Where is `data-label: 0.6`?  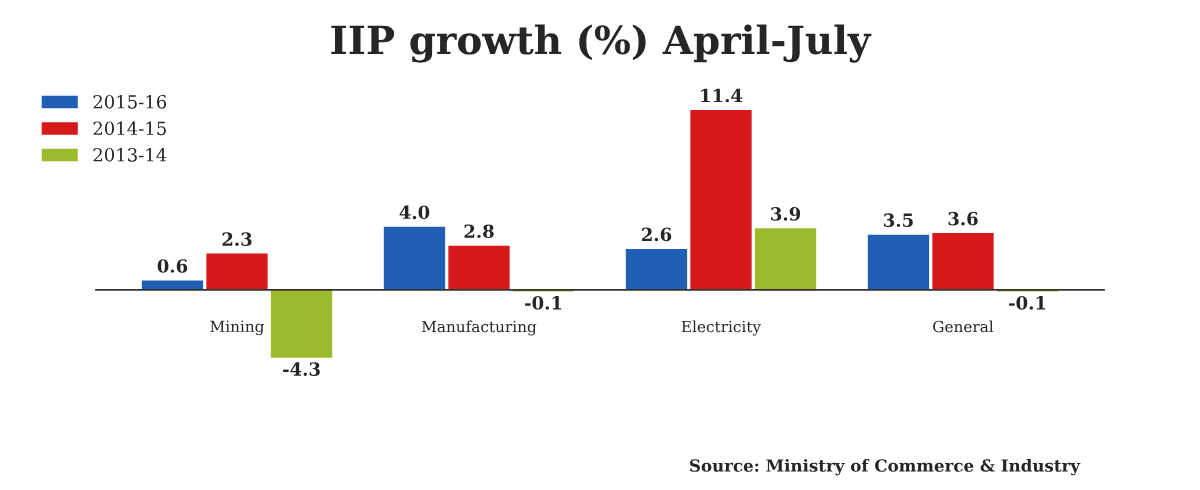
data-label: 0.6 is located at coordinates (172, 266).